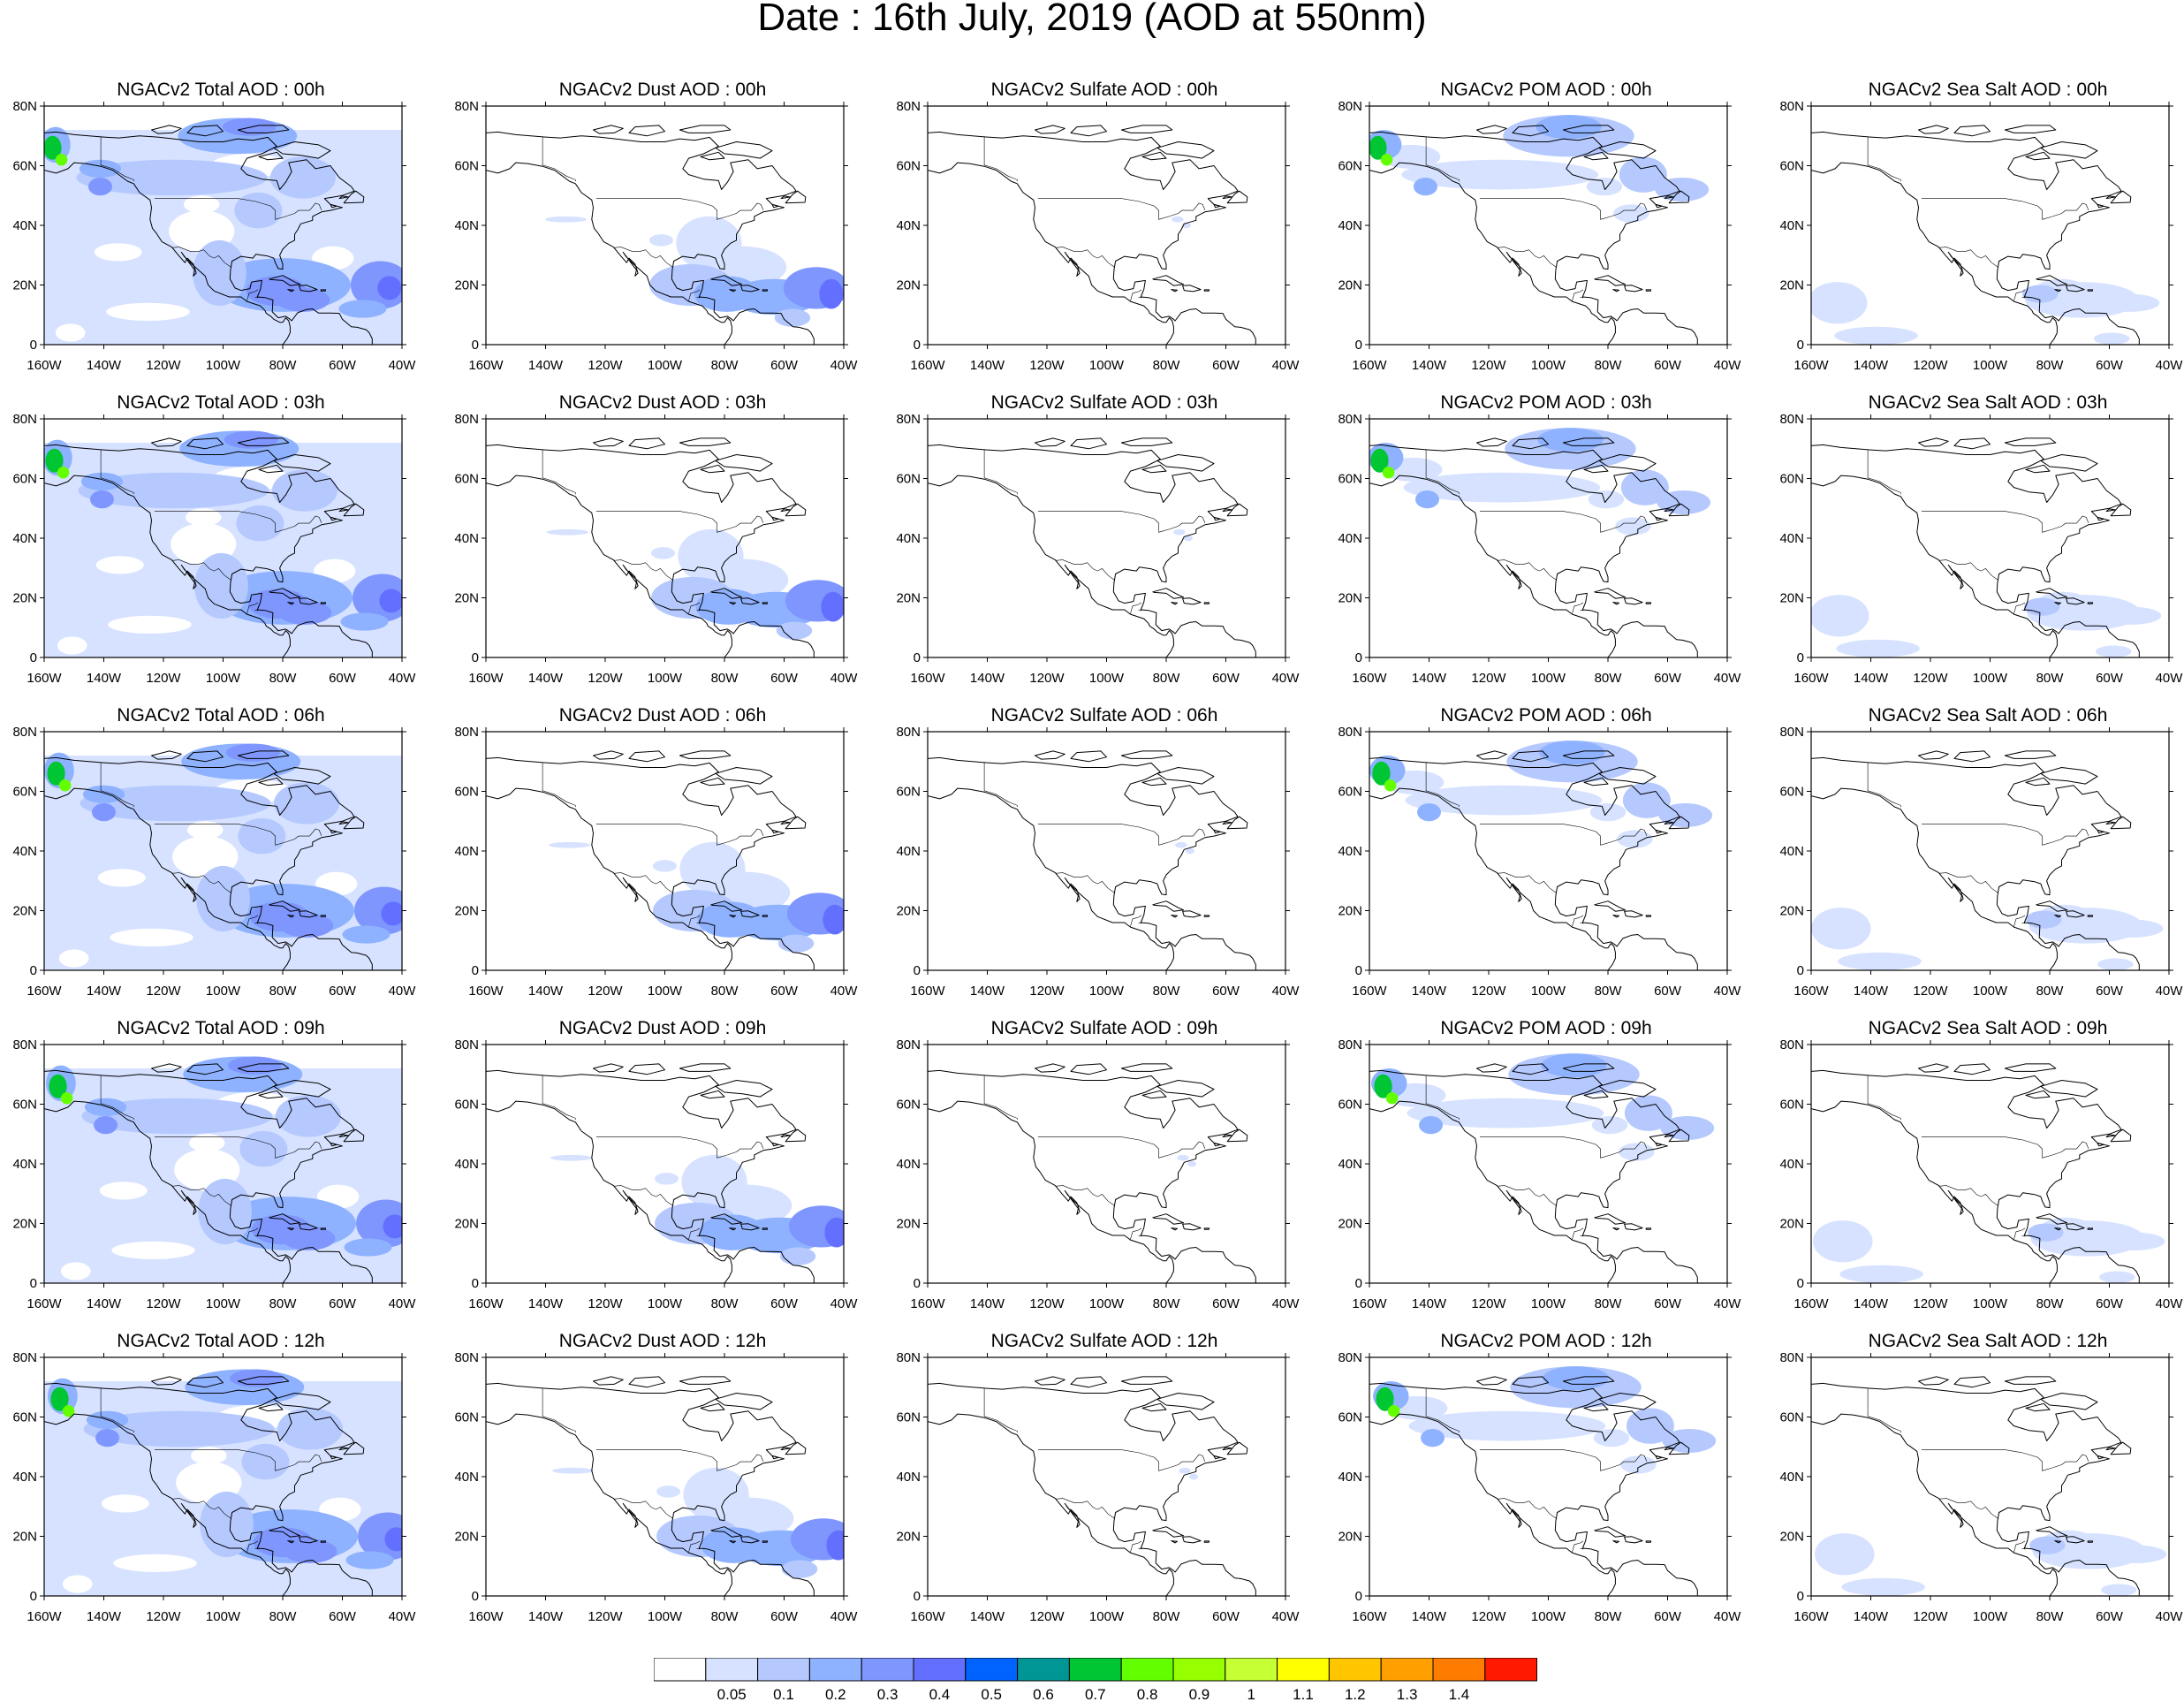 This screenshot has height=1702, width=2184. I want to click on panel-title: NGACv2 Dust AOD : 06h, so click(662, 715).